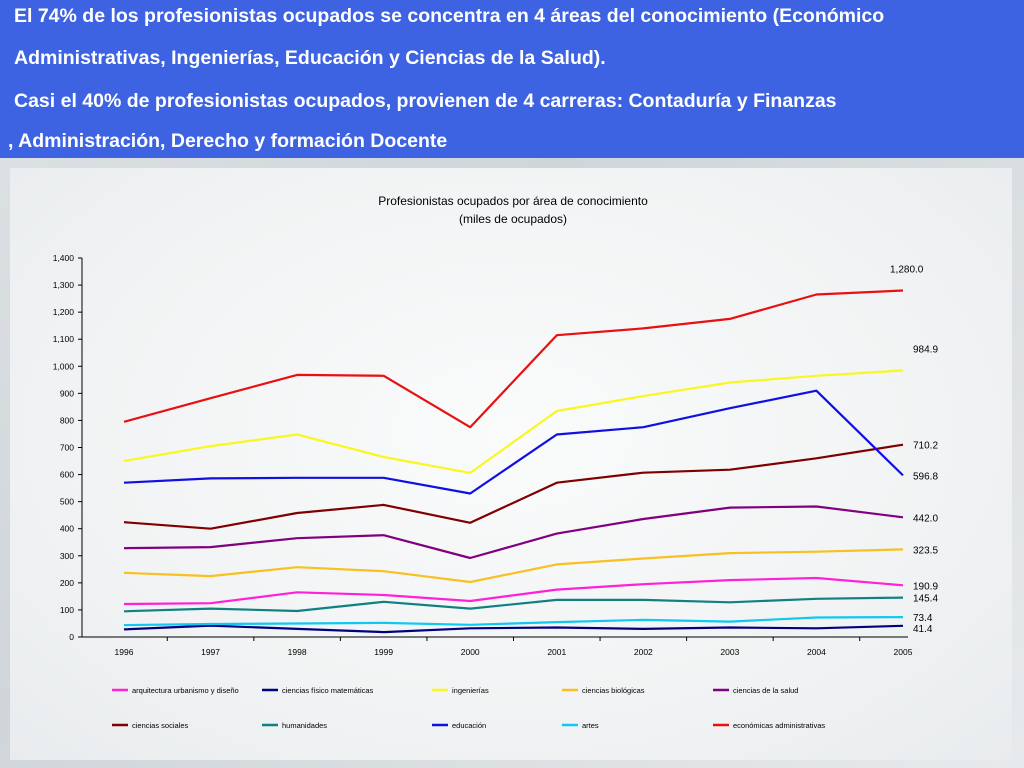 This screenshot has width=1024, height=768. Describe the element at coordinates (470, 690) in the screenshot. I see `legend-label: ingenierías` at that location.